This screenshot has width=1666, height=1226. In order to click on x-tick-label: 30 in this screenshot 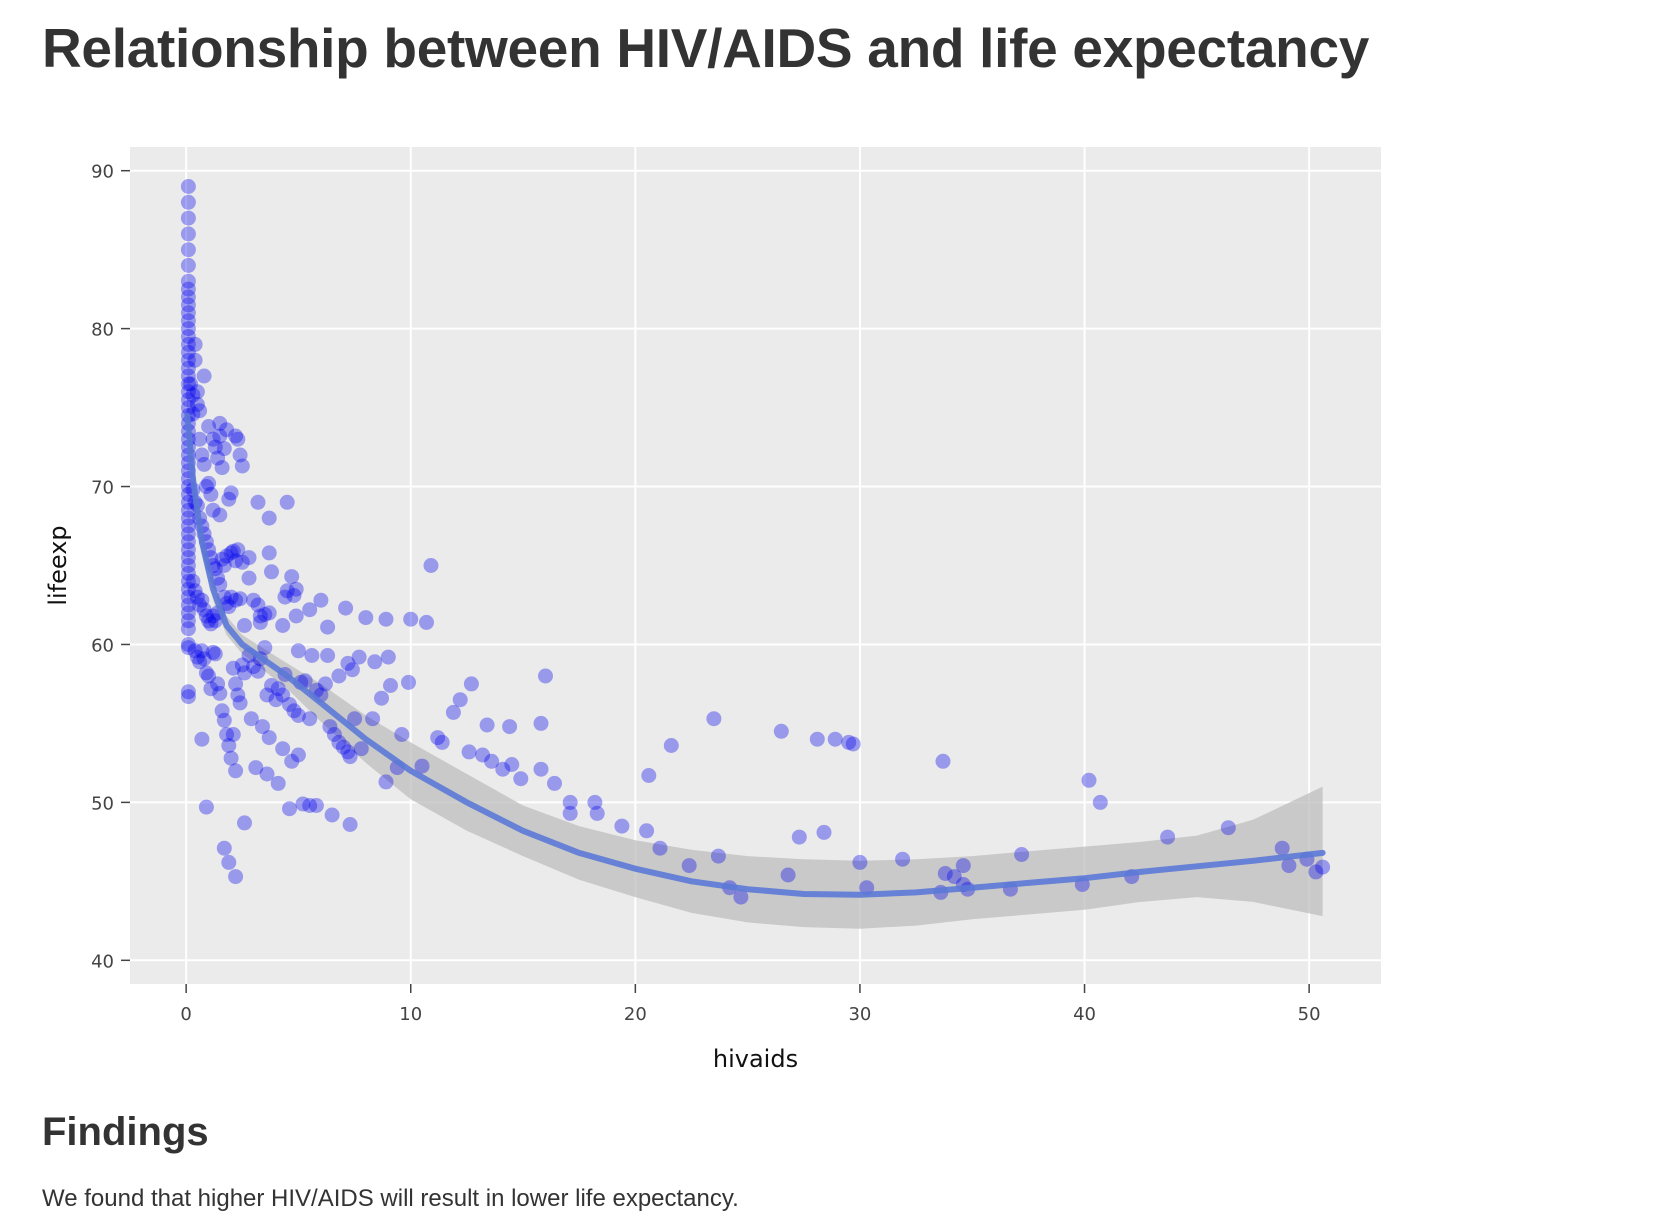, I will do `click(859, 1014)`.